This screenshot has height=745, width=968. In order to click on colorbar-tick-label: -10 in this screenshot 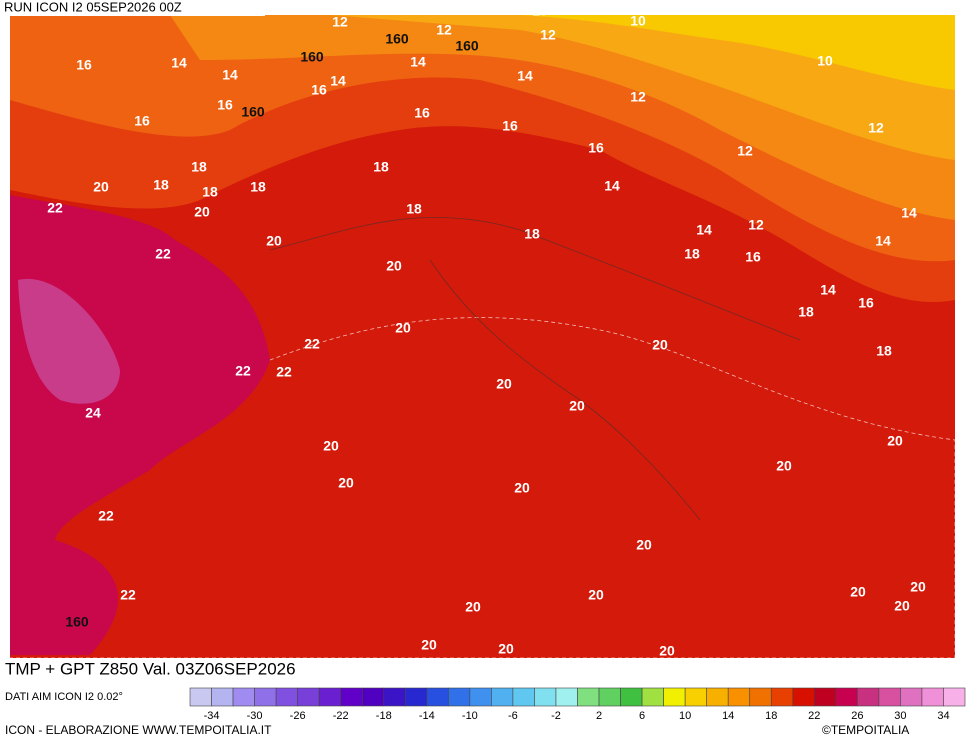, I will do `click(470, 716)`.